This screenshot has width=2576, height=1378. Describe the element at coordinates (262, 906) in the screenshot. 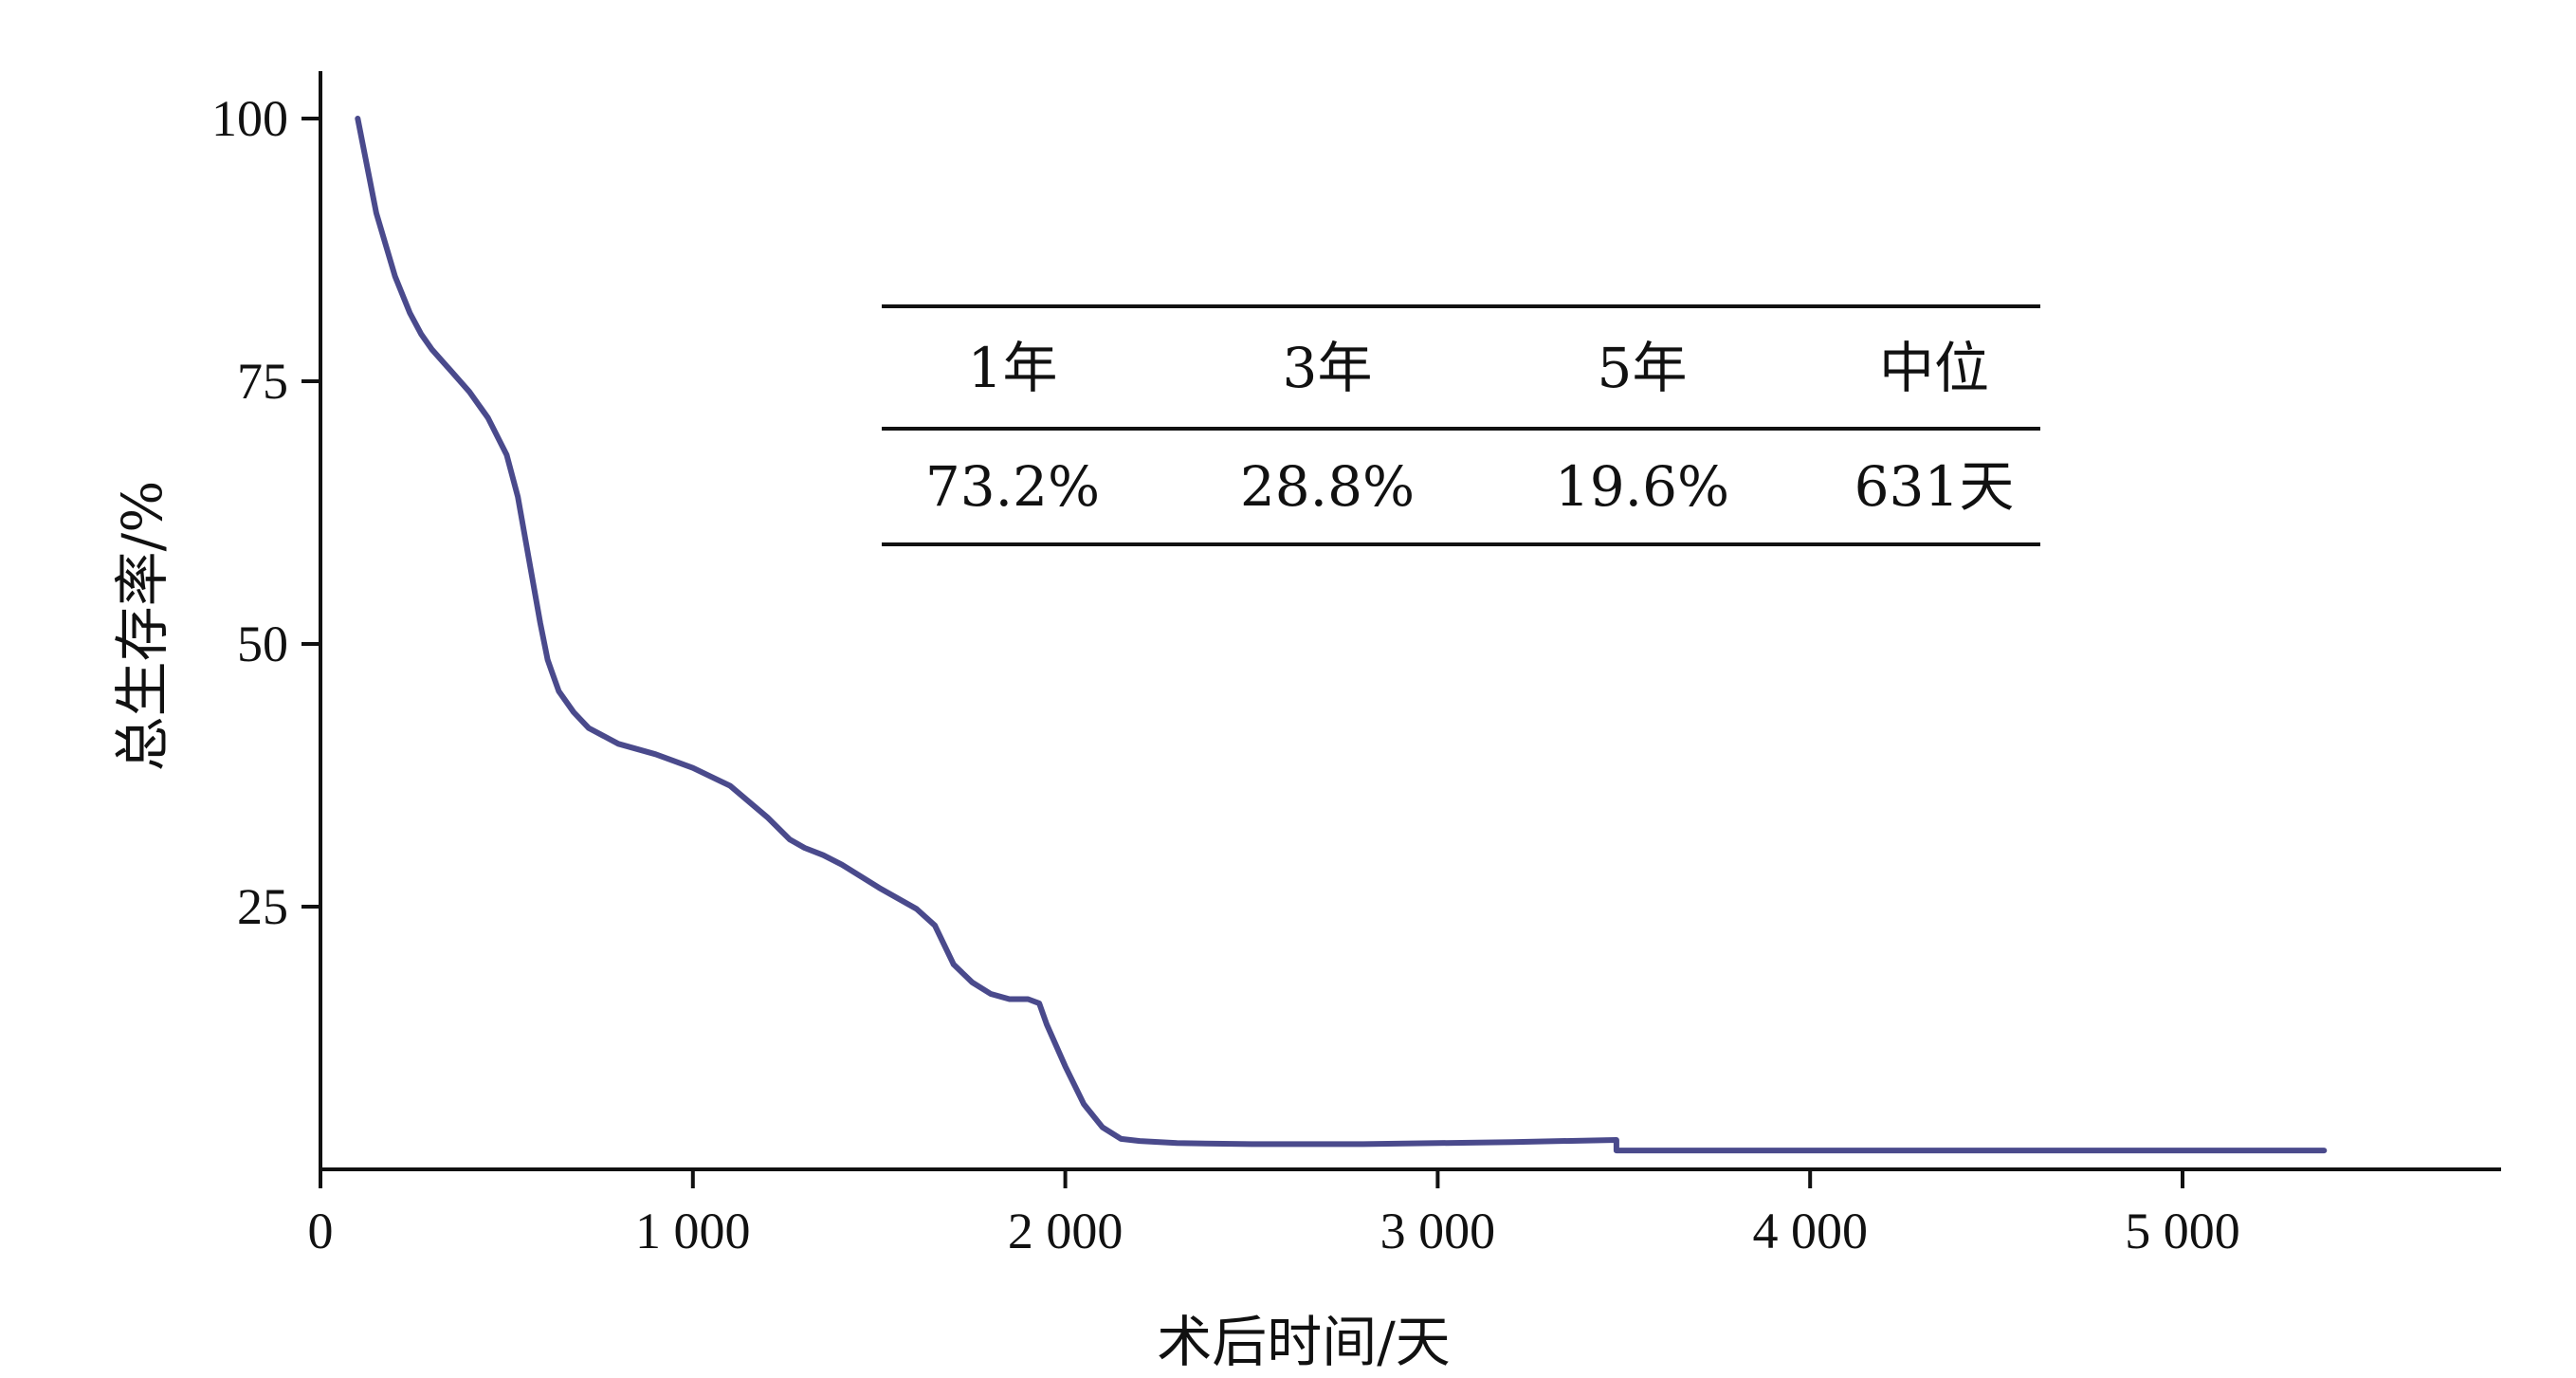

I see `y-tick-label: 25` at that location.